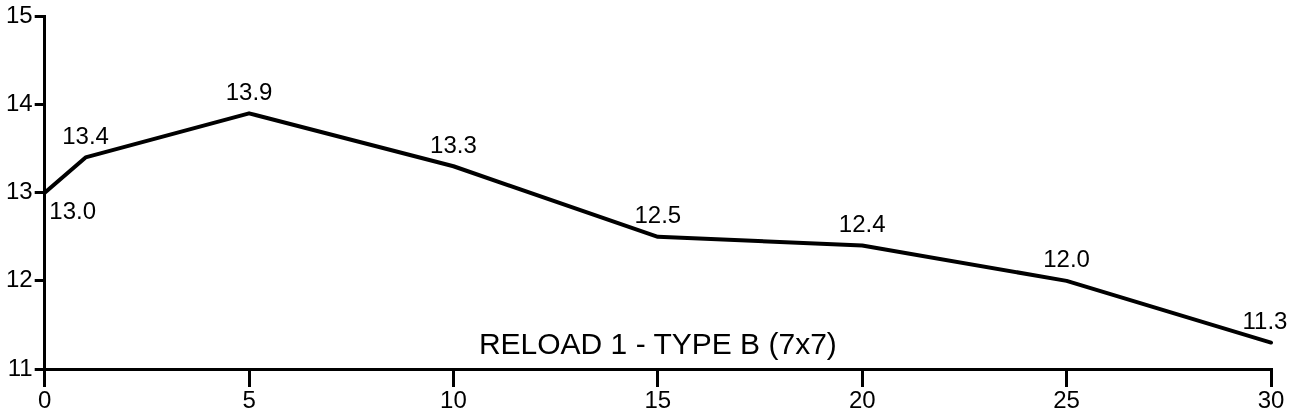 The width and height of the screenshot is (1293, 413). Describe the element at coordinates (19, 279) in the screenshot. I see `y-tick-label: 12` at that location.